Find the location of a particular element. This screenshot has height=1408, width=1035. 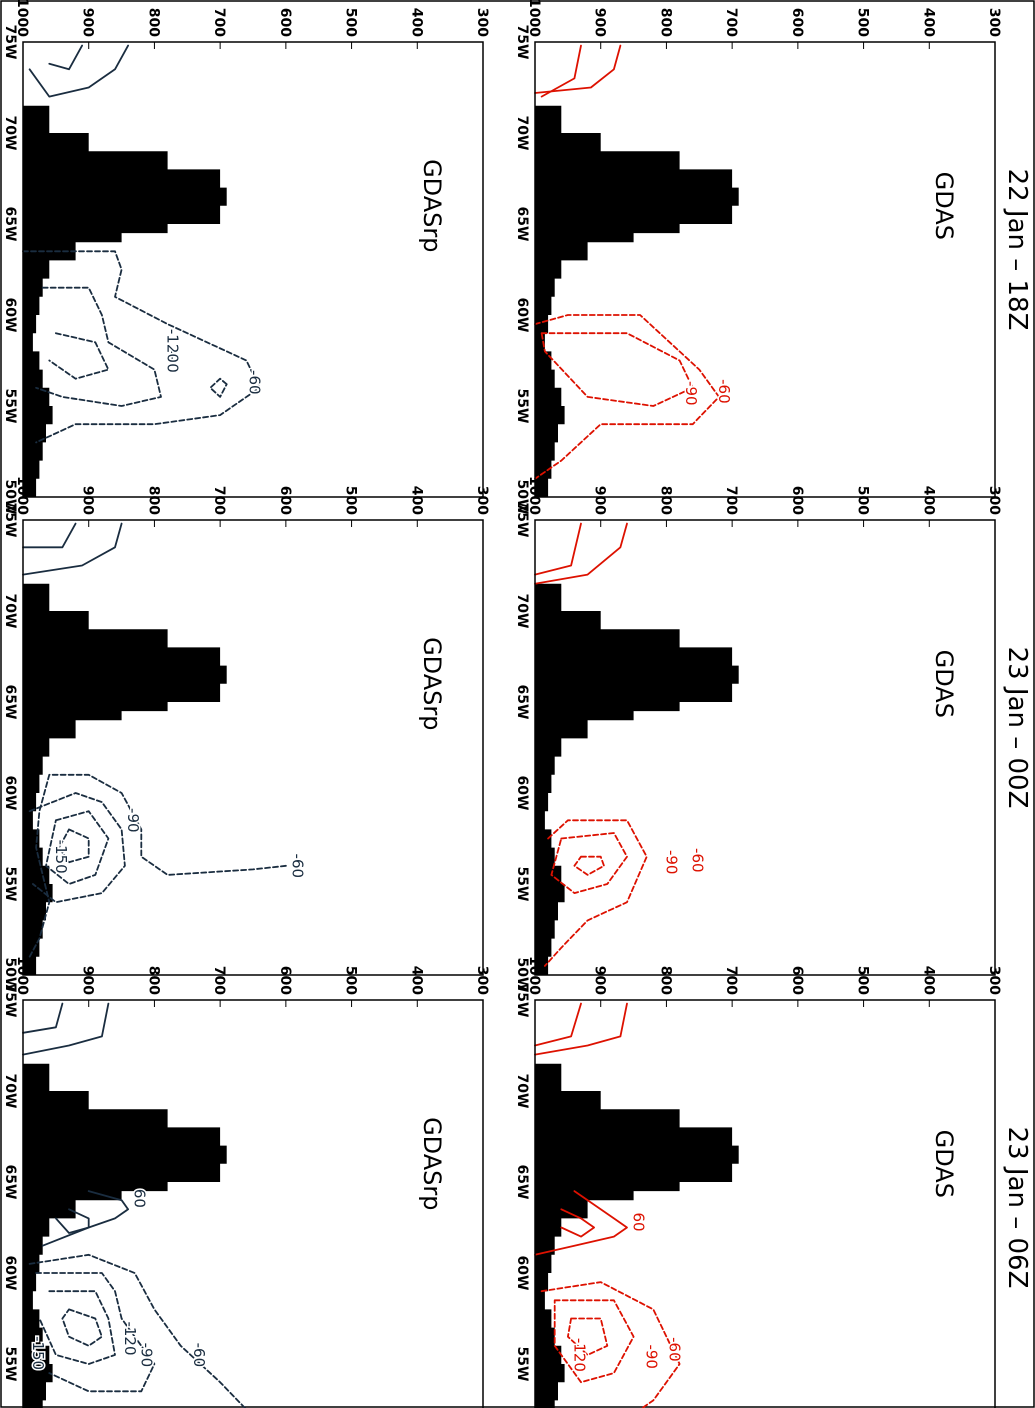

contour-label: 60 is located at coordinates (639, 1221).